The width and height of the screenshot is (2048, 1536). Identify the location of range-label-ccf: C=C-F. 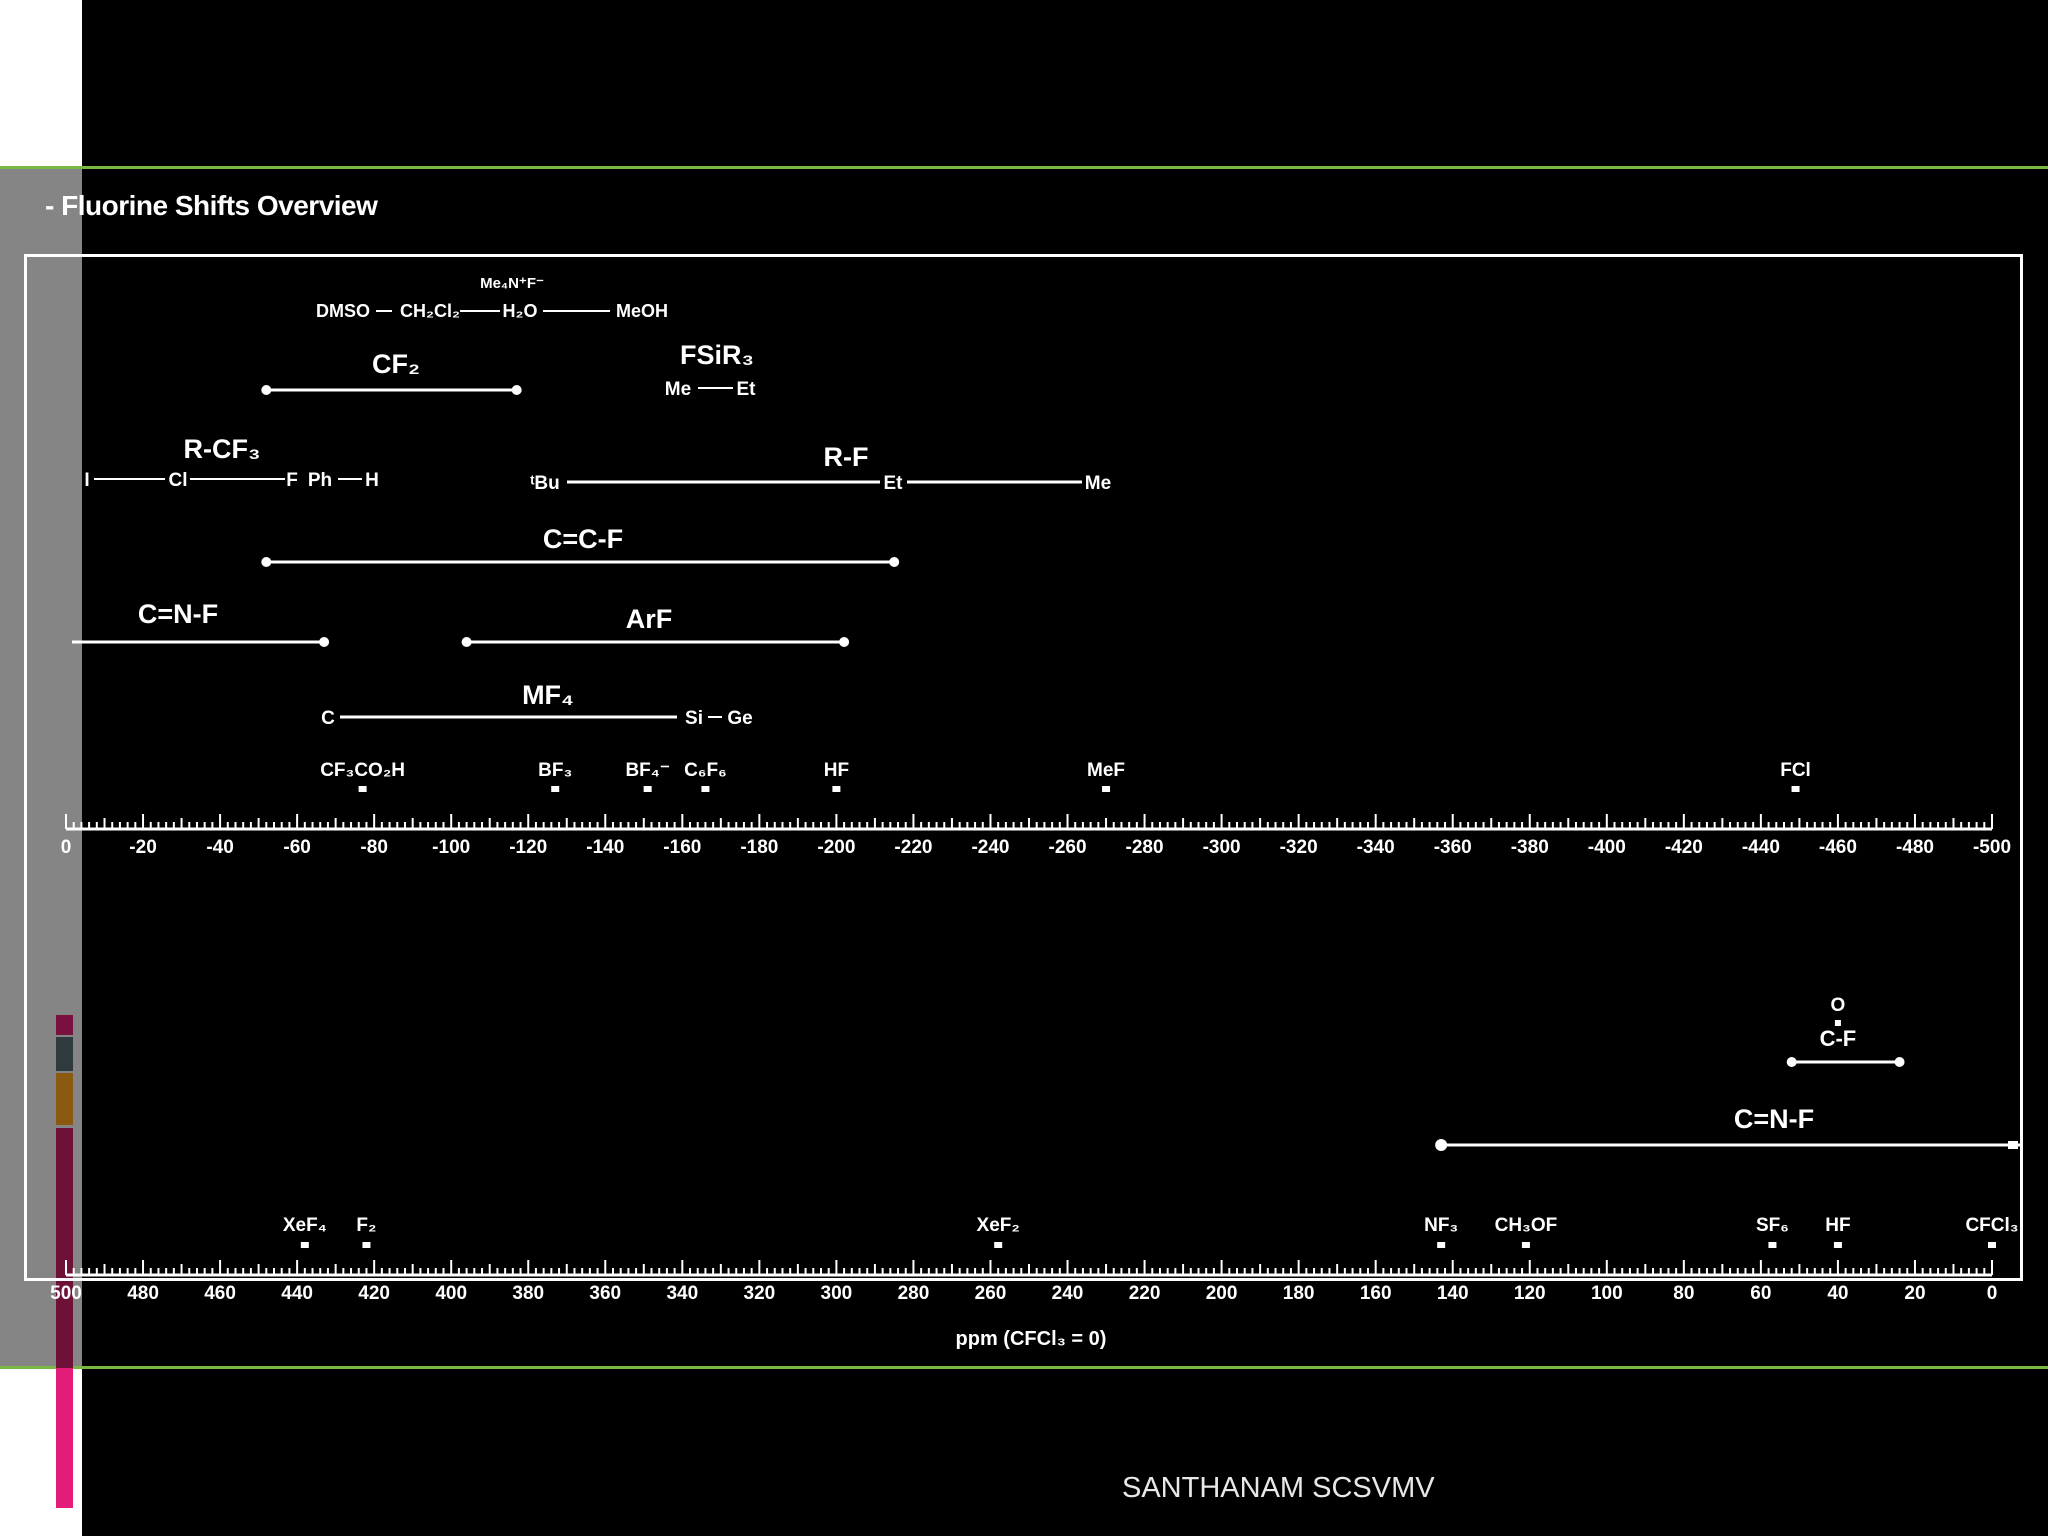
(583, 539).